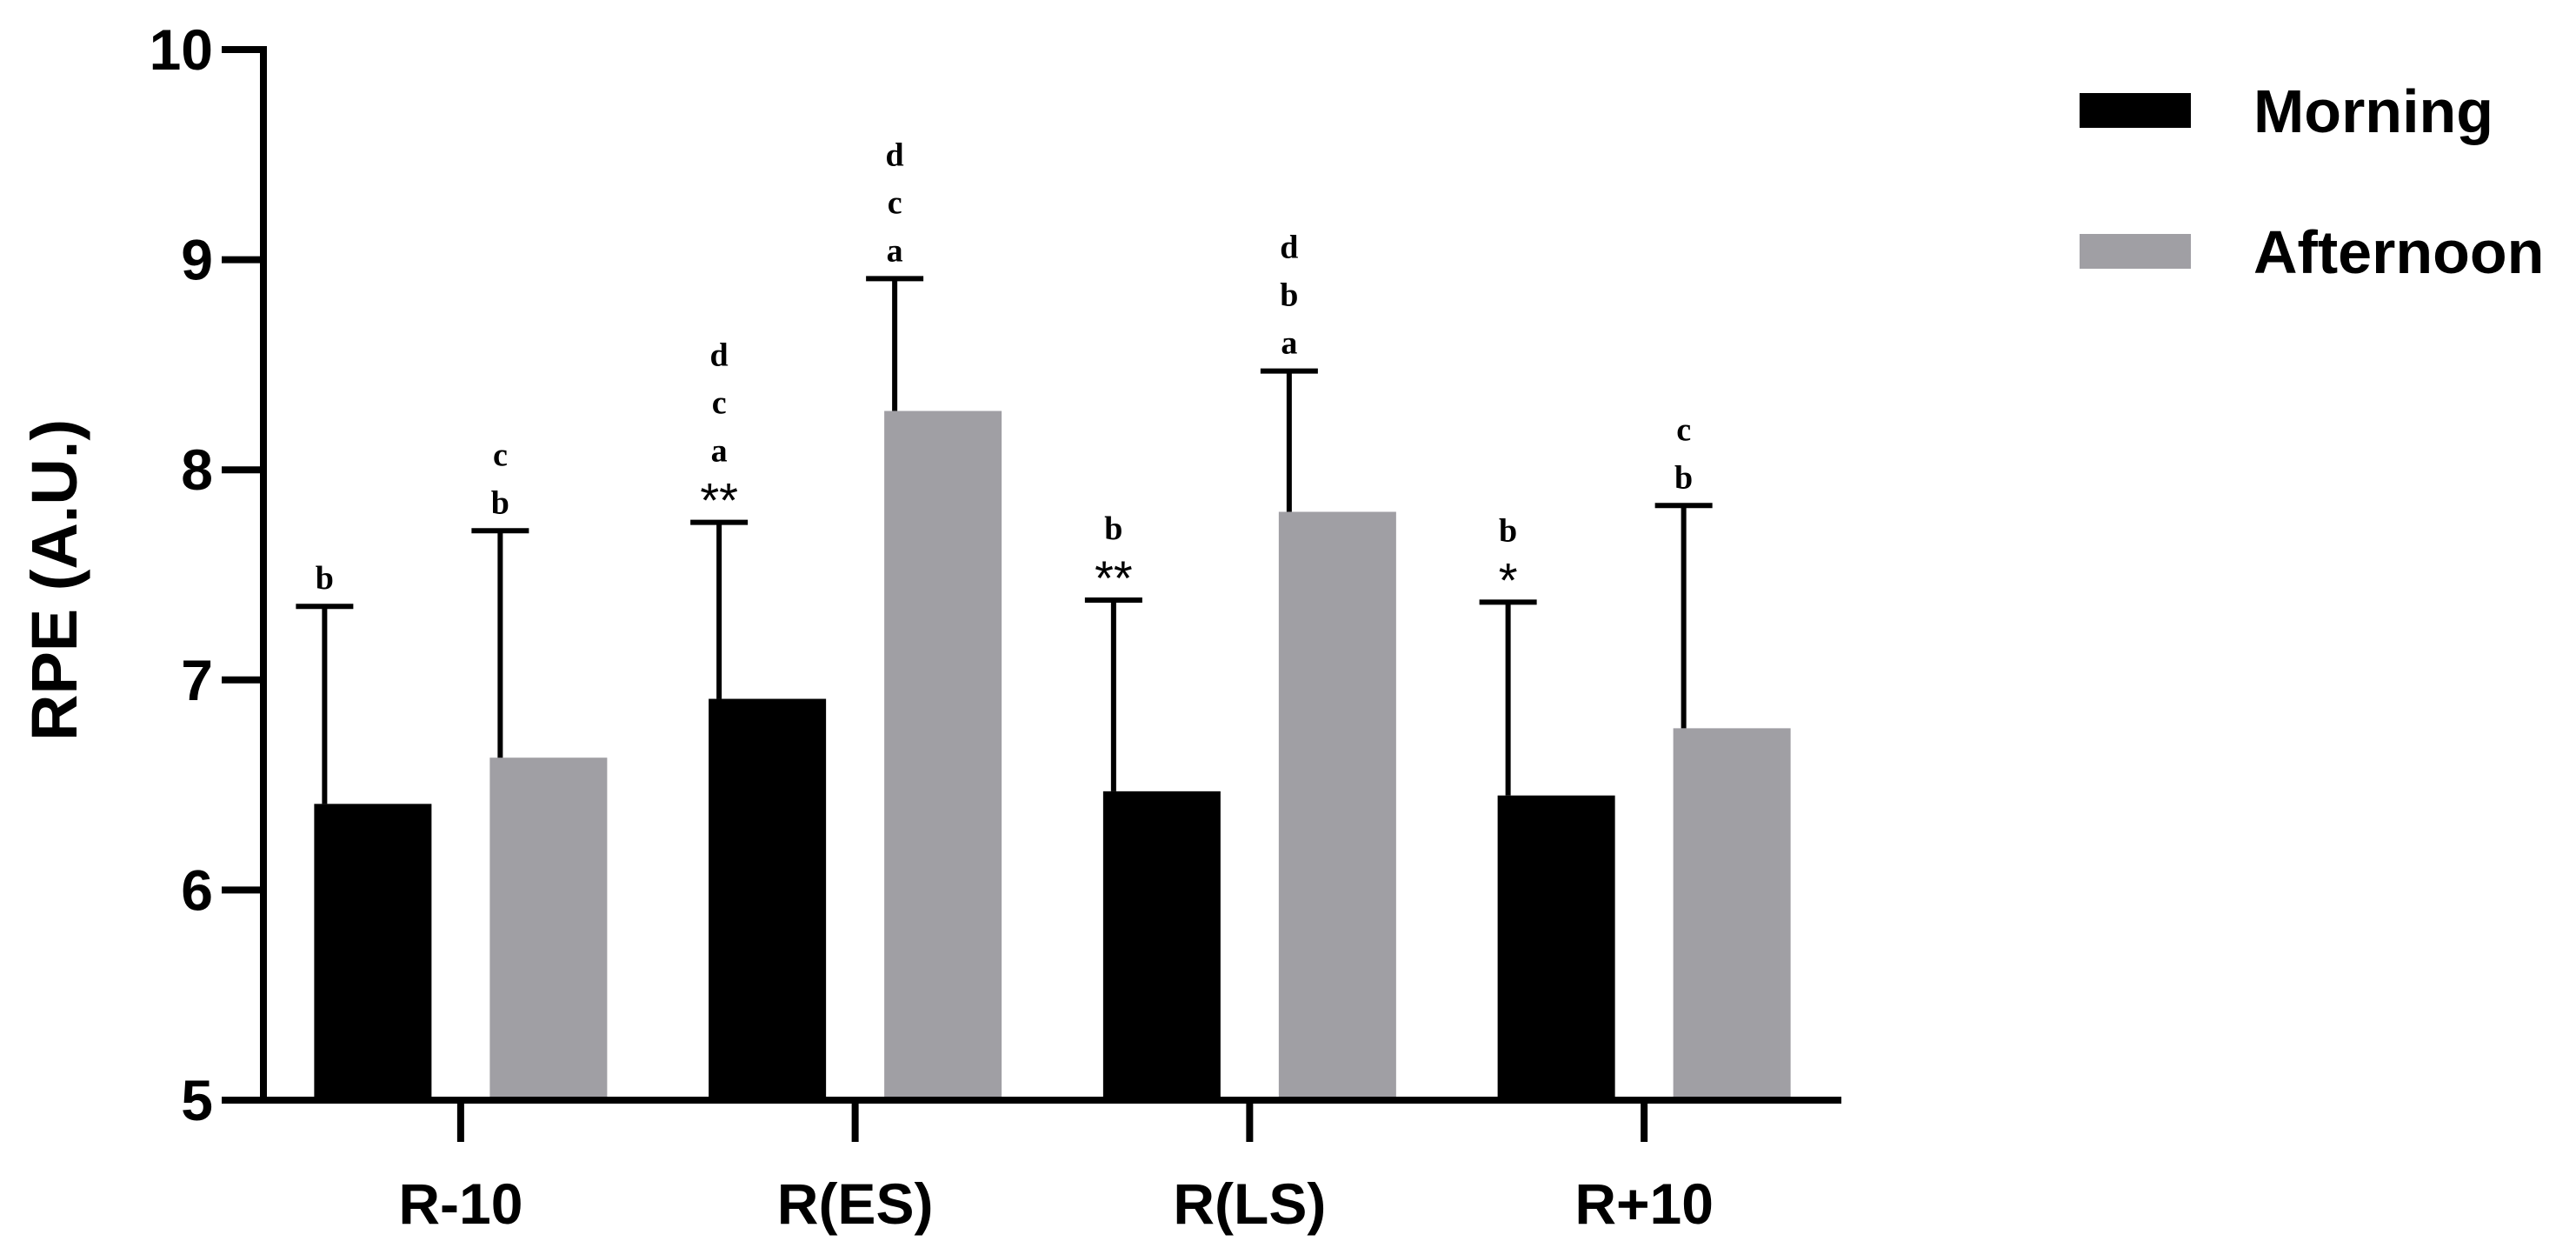 The width and height of the screenshot is (2576, 1248). What do you see at coordinates (1508, 580) in the screenshot?
I see `significance-morning-3: *` at bounding box center [1508, 580].